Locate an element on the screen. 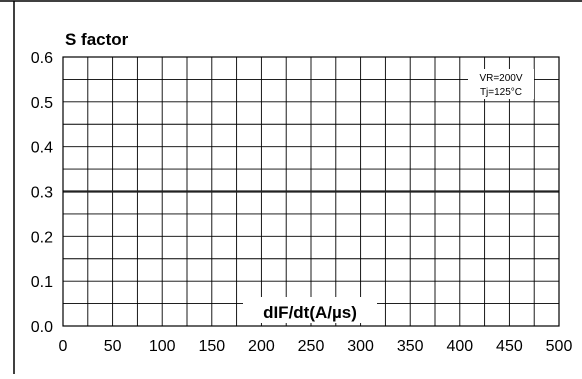 Image resolution: width=582 pixels, height=379 pixels. x-tick-label: 400 is located at coordinates (459, 346).